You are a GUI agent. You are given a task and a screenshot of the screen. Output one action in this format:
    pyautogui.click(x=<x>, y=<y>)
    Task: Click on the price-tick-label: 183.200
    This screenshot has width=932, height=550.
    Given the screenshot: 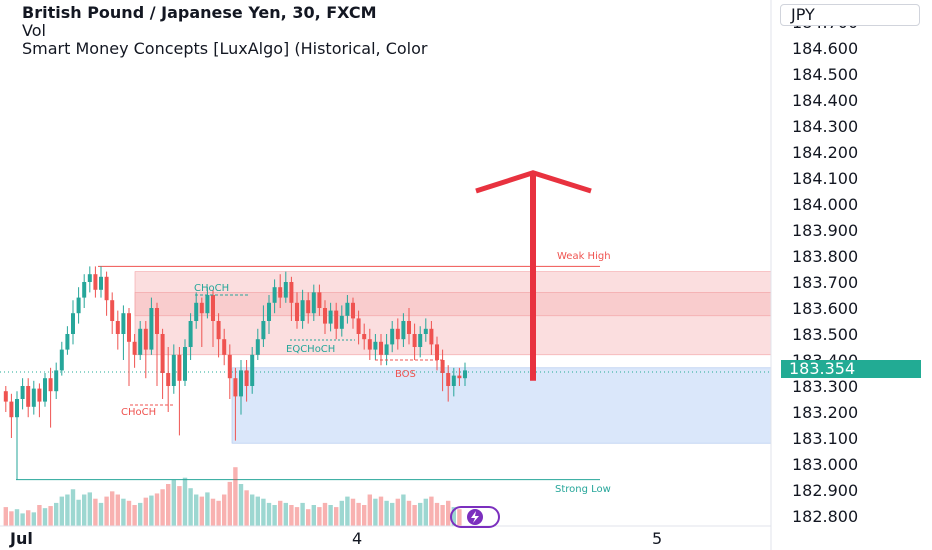 What is the action you would take?
    pyautogui.click(x=825, y=412)
    